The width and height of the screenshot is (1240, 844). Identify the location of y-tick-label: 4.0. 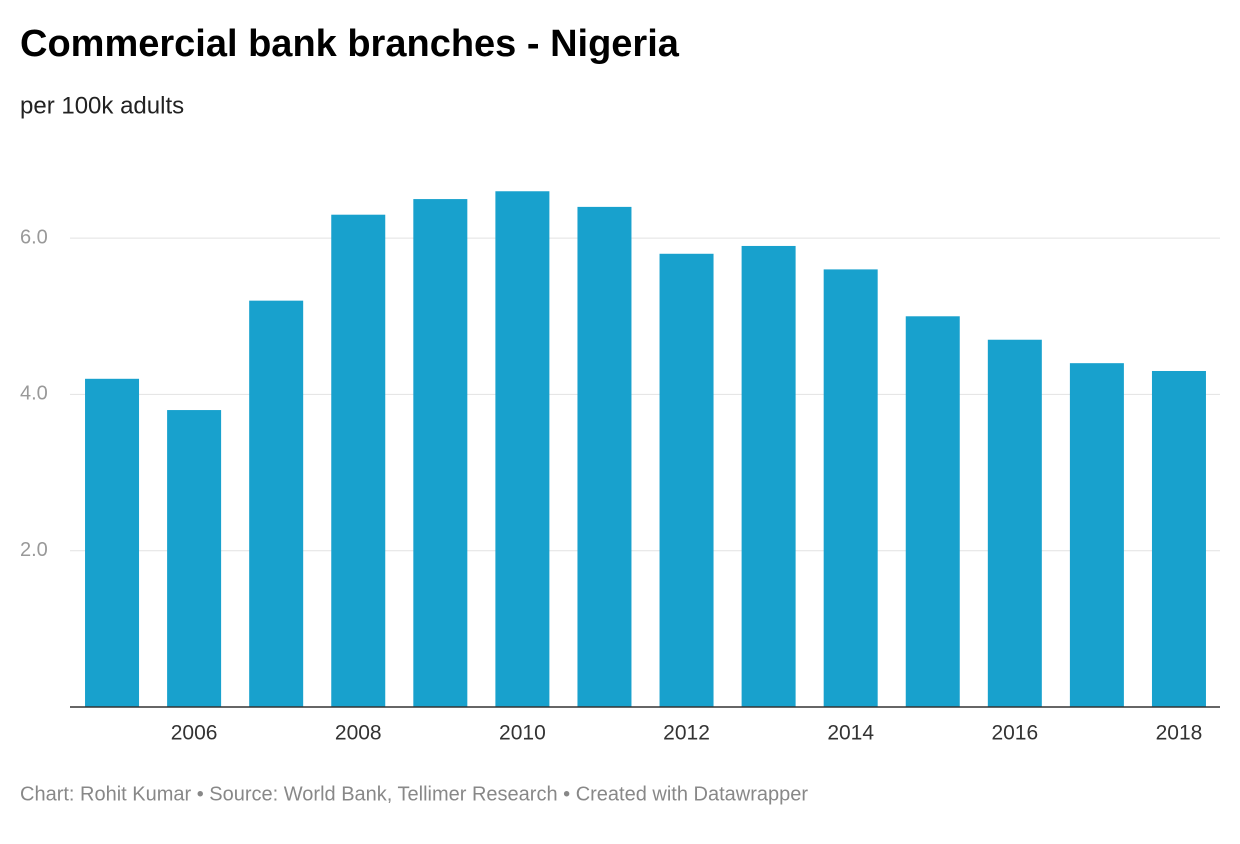
(34, 394).